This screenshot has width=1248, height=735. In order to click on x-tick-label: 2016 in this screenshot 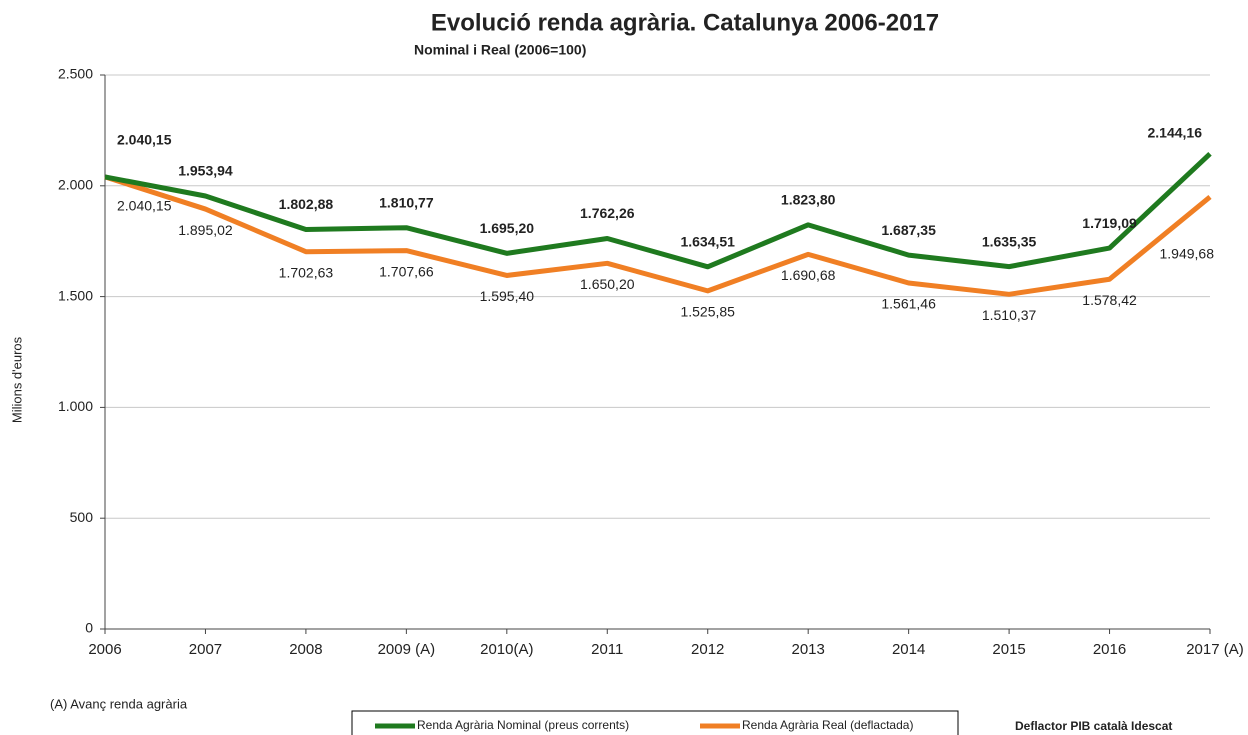, I will do `click(1109, 649)`.